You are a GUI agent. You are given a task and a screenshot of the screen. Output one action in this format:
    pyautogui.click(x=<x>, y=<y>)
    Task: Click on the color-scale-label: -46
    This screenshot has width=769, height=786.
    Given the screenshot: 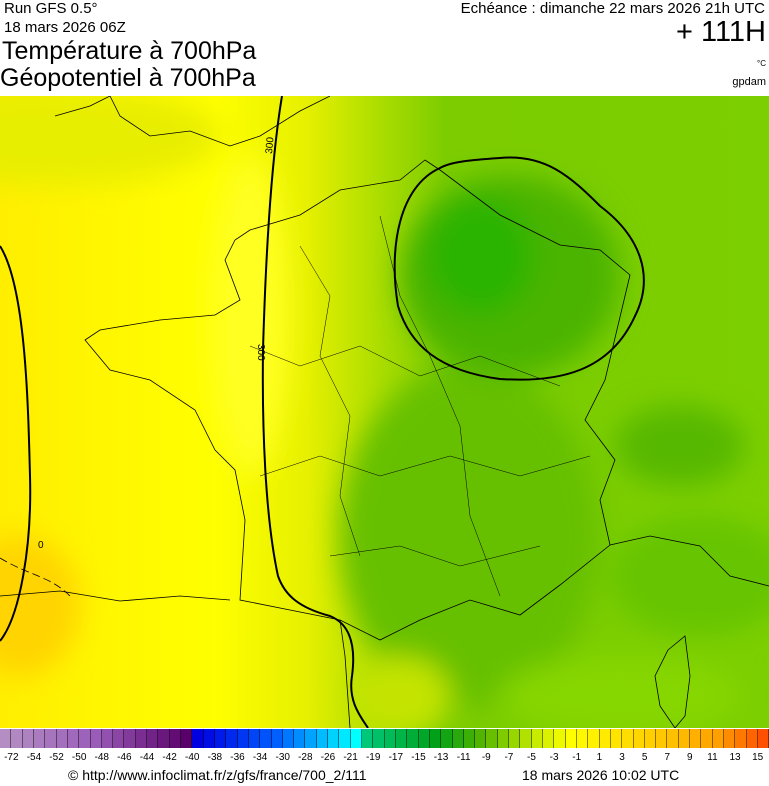 What is the action you would take?
    pyautogui.click(x=124, y=757)
    